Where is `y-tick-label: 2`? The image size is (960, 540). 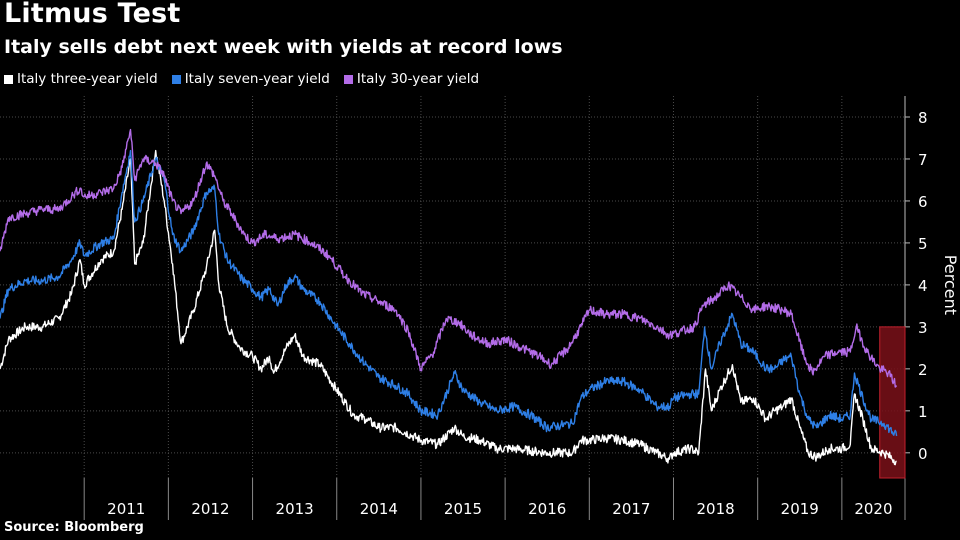 y-tick-label: 2 is located at coordinates (923, 370).